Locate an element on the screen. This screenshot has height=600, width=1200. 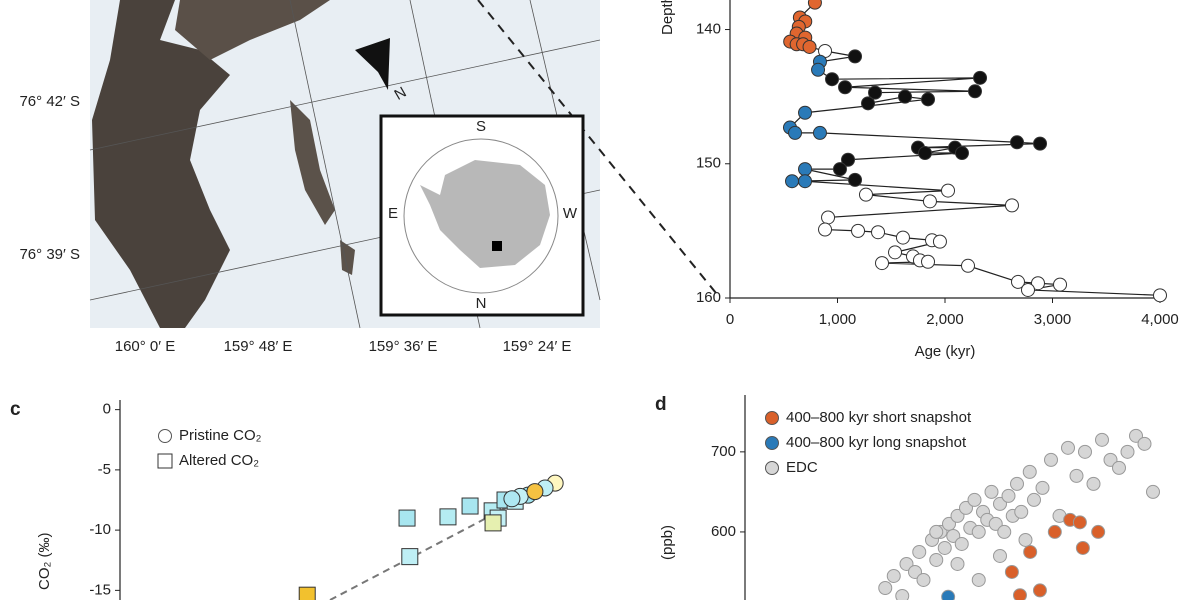
inset-label: W is located at coordinates (570, 213).